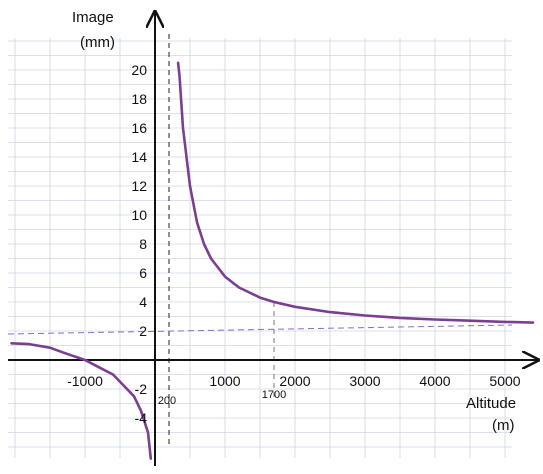 Image resolution: width=543 pixels, height=474 pixels. Describe the element at coordinates (274, 395) in the screenshot. I see `special-x-label: 1700` at that location.